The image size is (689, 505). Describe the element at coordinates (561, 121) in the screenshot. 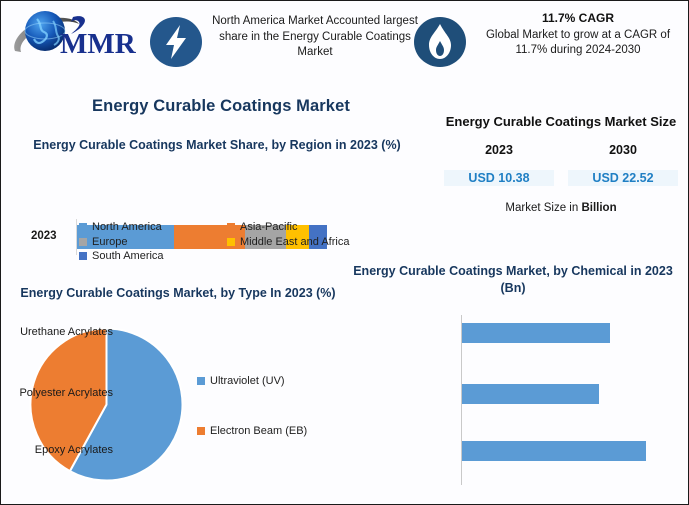

I see `market-size-title: Energy Curable Coatings Market Size` at that location.